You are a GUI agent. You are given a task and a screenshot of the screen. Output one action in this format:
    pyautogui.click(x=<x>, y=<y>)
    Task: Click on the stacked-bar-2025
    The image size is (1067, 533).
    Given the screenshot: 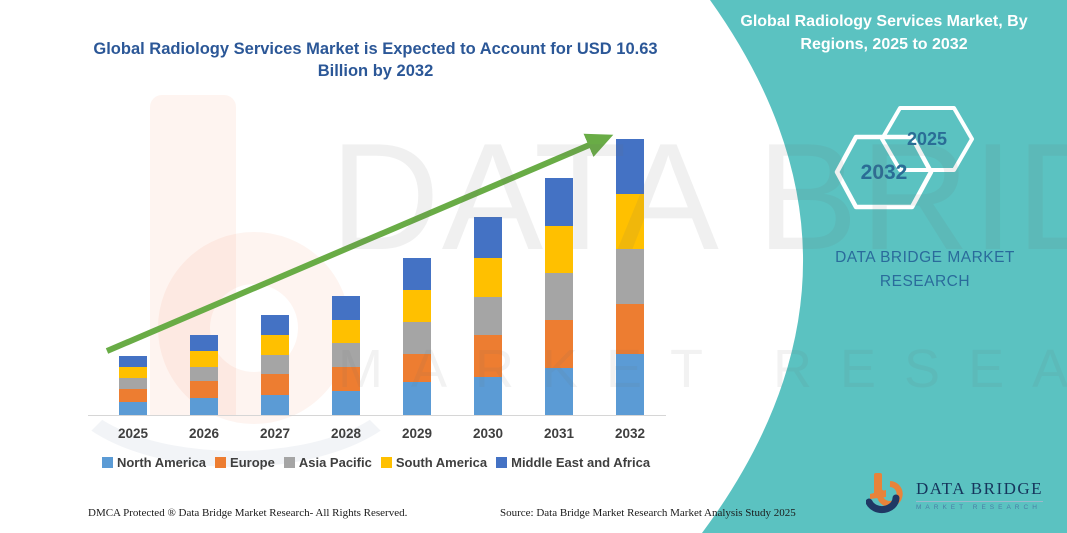 What is the action you would take?
    pyautogui.click(x=133, y=386)
    